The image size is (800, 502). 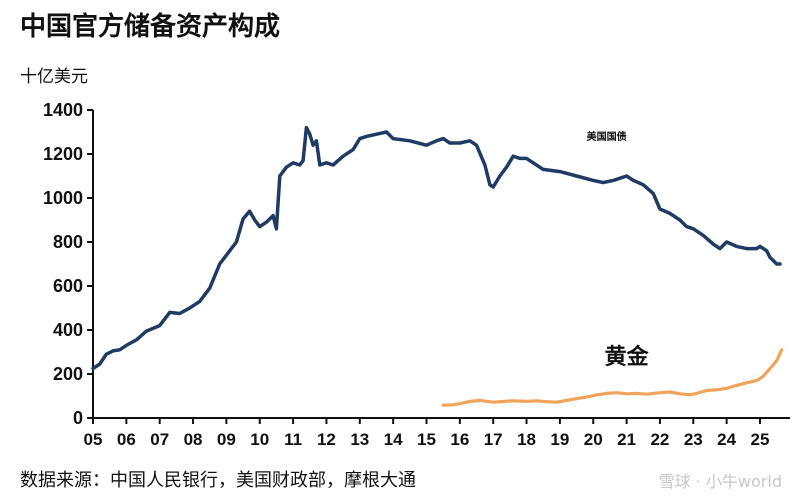 What do you see at coordinates (559, 439) in the screenshot?
I see `x-tick-label: 19` at bounding box center [559, 439].